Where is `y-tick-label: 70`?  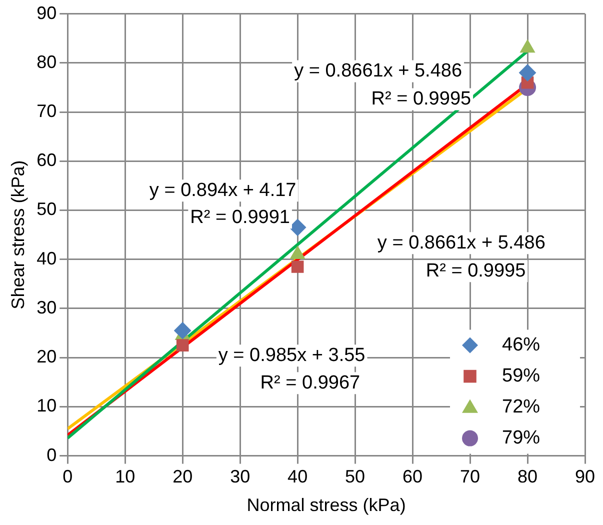
y-tick-label: 70 is located at coordinates (46, 110).